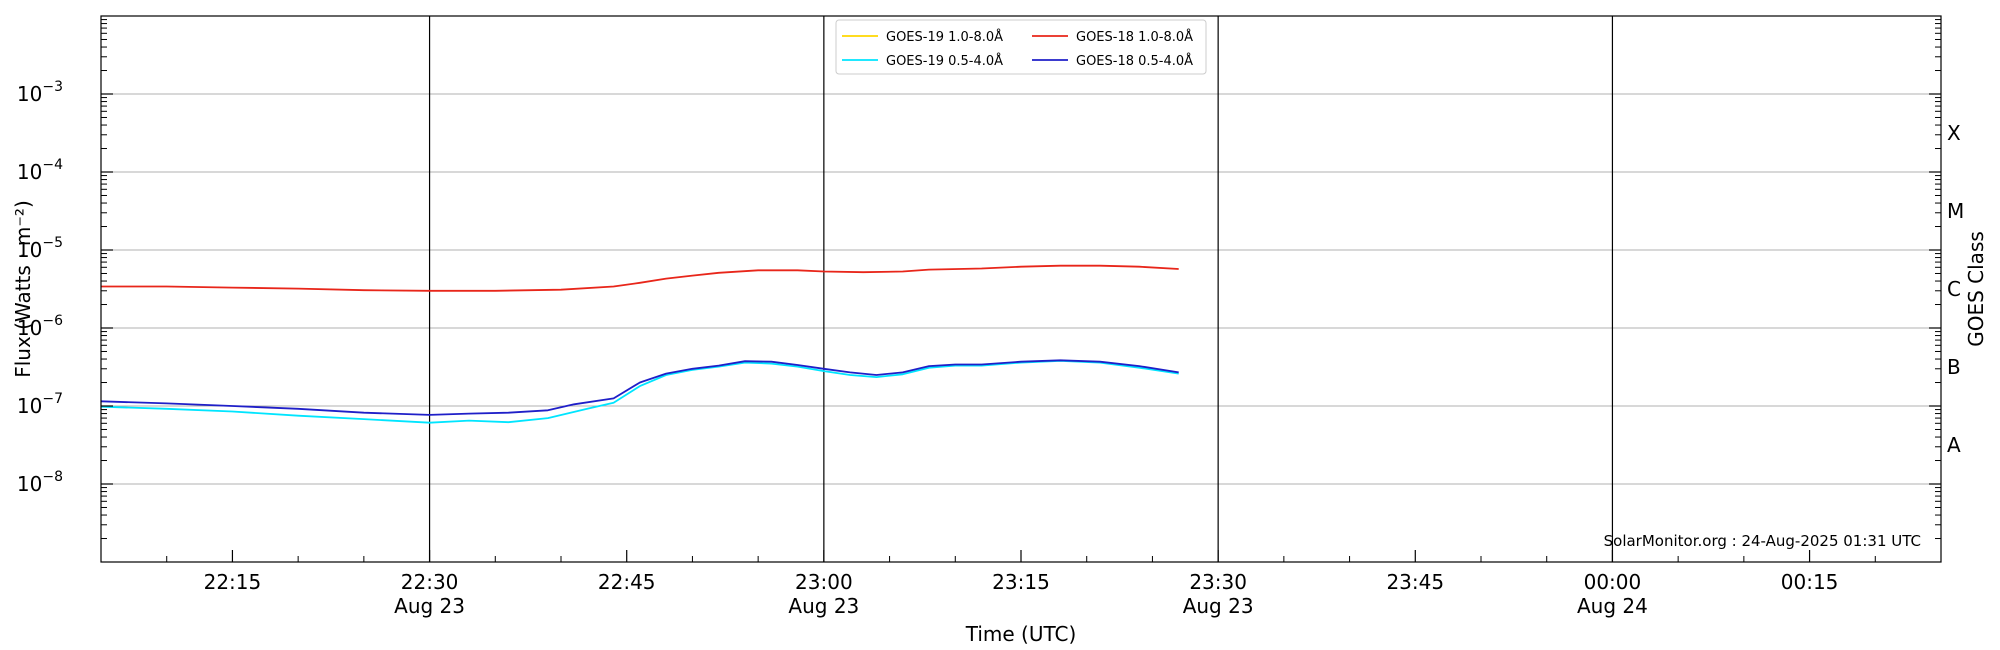  Describe the element at coordinates (1954, 445) in the screenshot. I see `goes-class-label: A` at that location.